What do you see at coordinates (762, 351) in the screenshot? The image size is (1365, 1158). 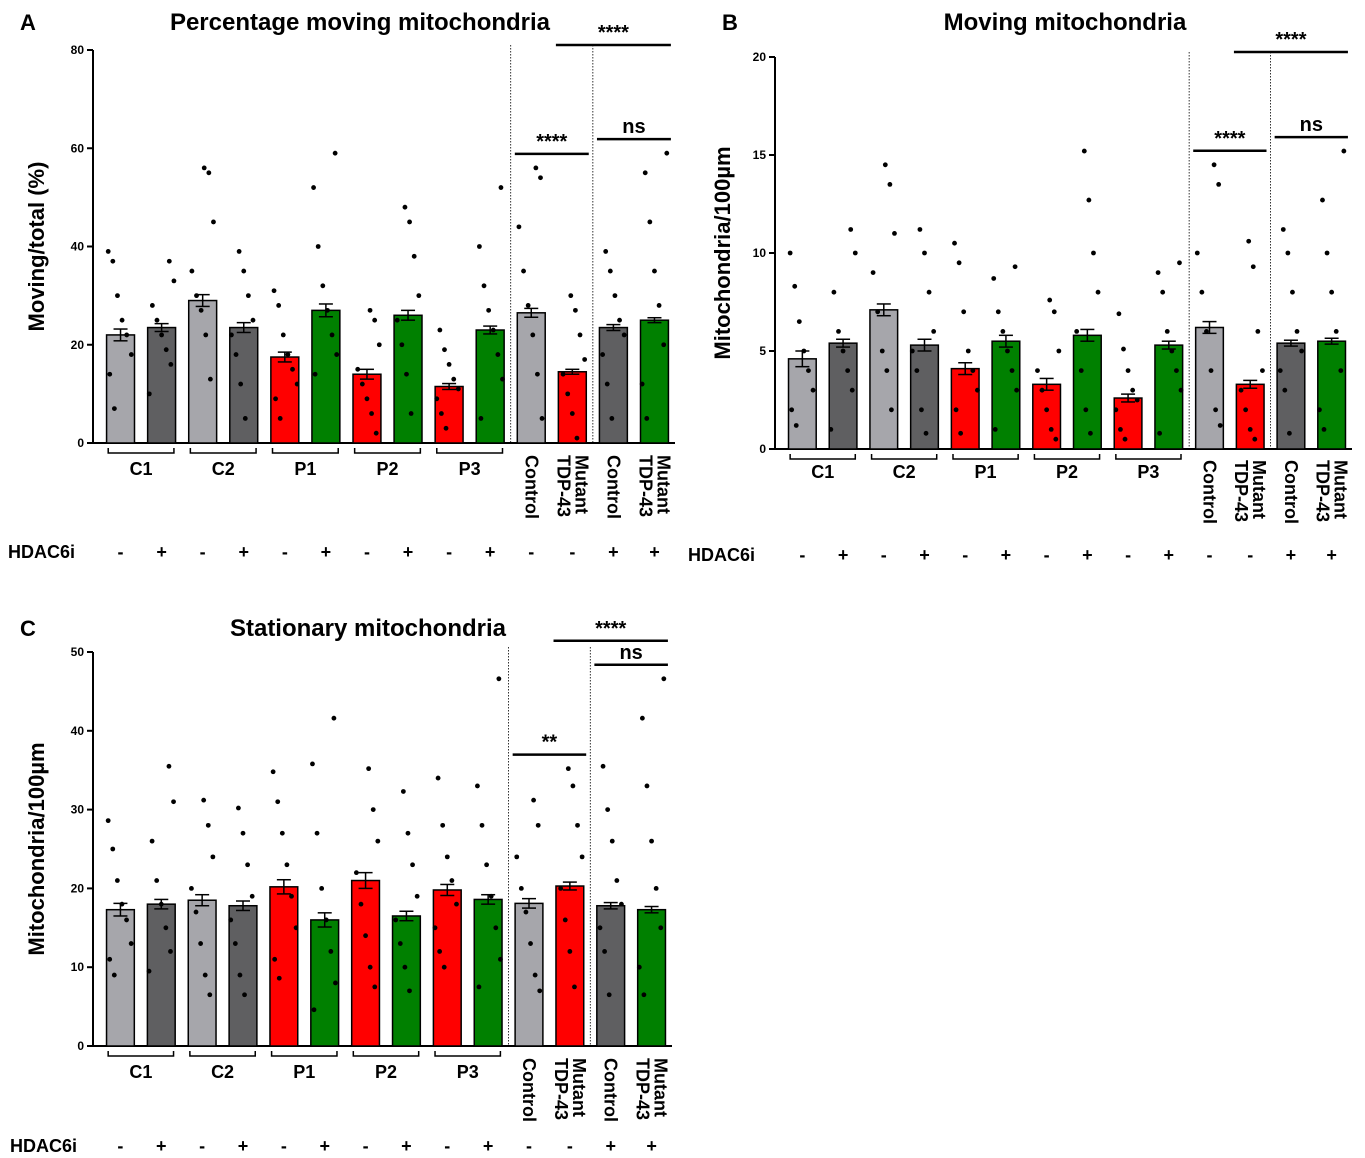 I see `y-tick-label: 5` at bounding box center [762, 351].